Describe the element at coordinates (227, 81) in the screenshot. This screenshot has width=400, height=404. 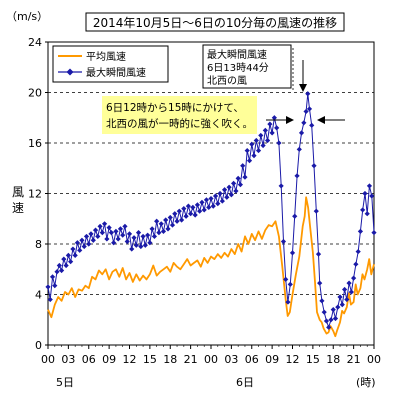
I see `peak-annotation-line-3: 北西の風` at that location.